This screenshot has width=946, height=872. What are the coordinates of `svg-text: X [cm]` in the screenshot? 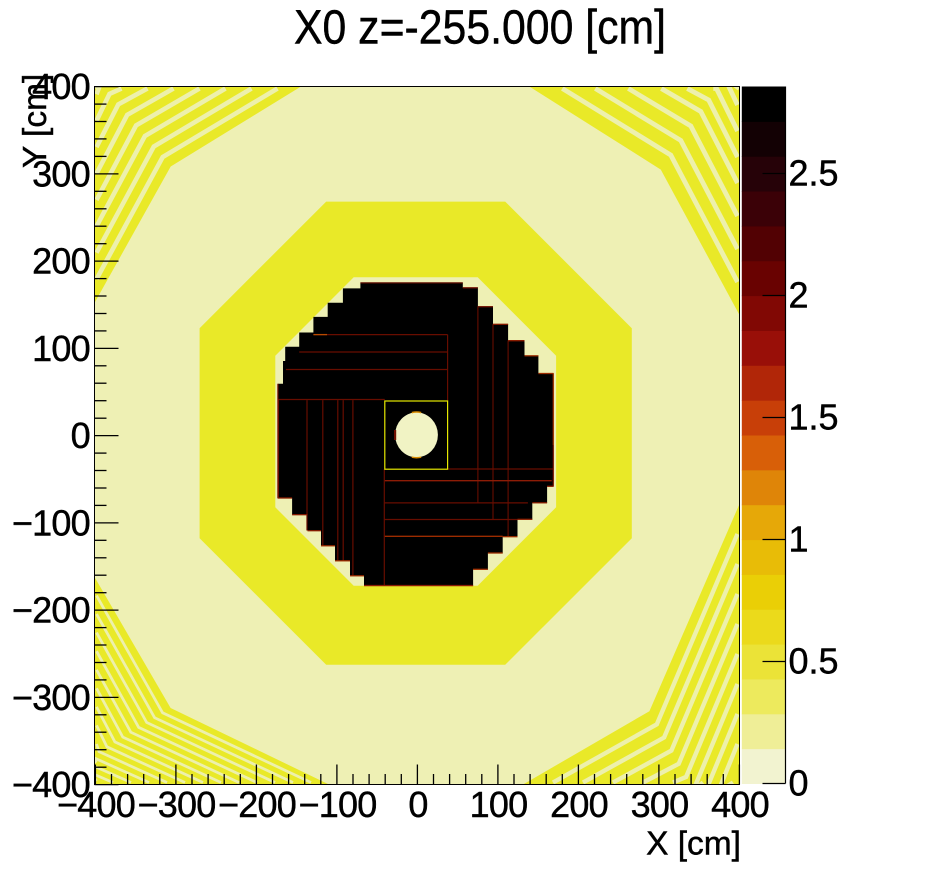 It's located at (693, 844).